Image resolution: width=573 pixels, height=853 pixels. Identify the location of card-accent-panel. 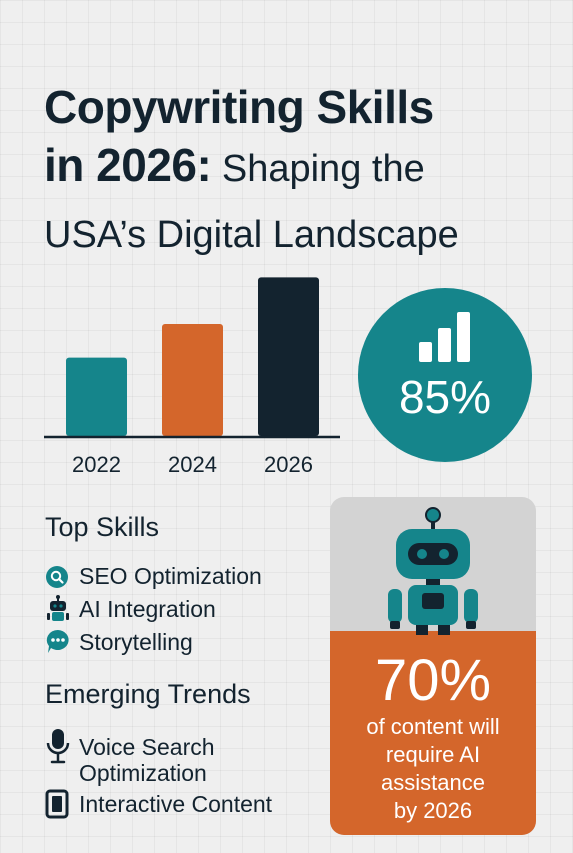
(433, 733).